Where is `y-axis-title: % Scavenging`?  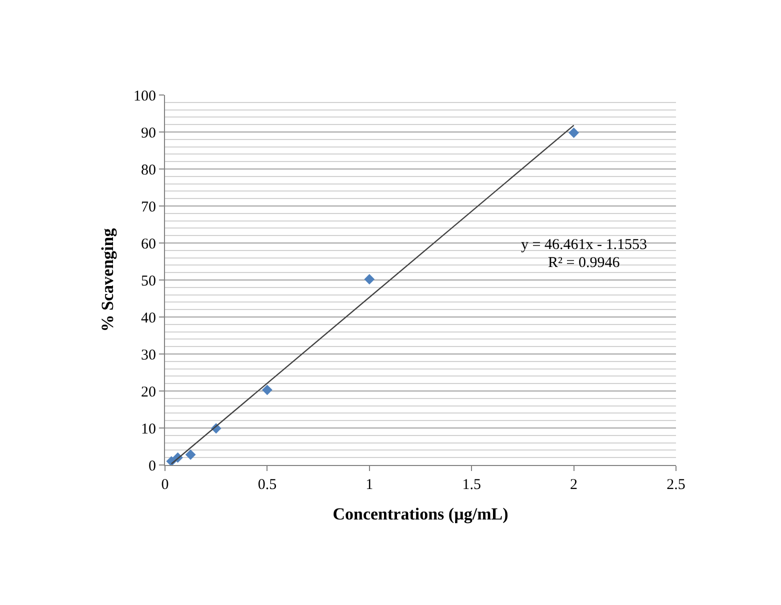
y-axis-title: % Scavenging is located at coordinates (108, 280).